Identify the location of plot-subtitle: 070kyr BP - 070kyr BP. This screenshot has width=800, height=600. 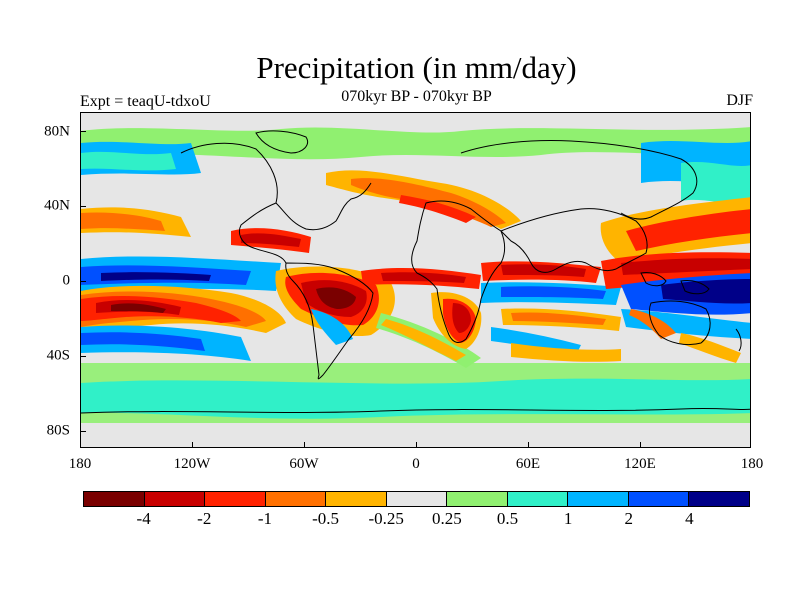
(416, 96).